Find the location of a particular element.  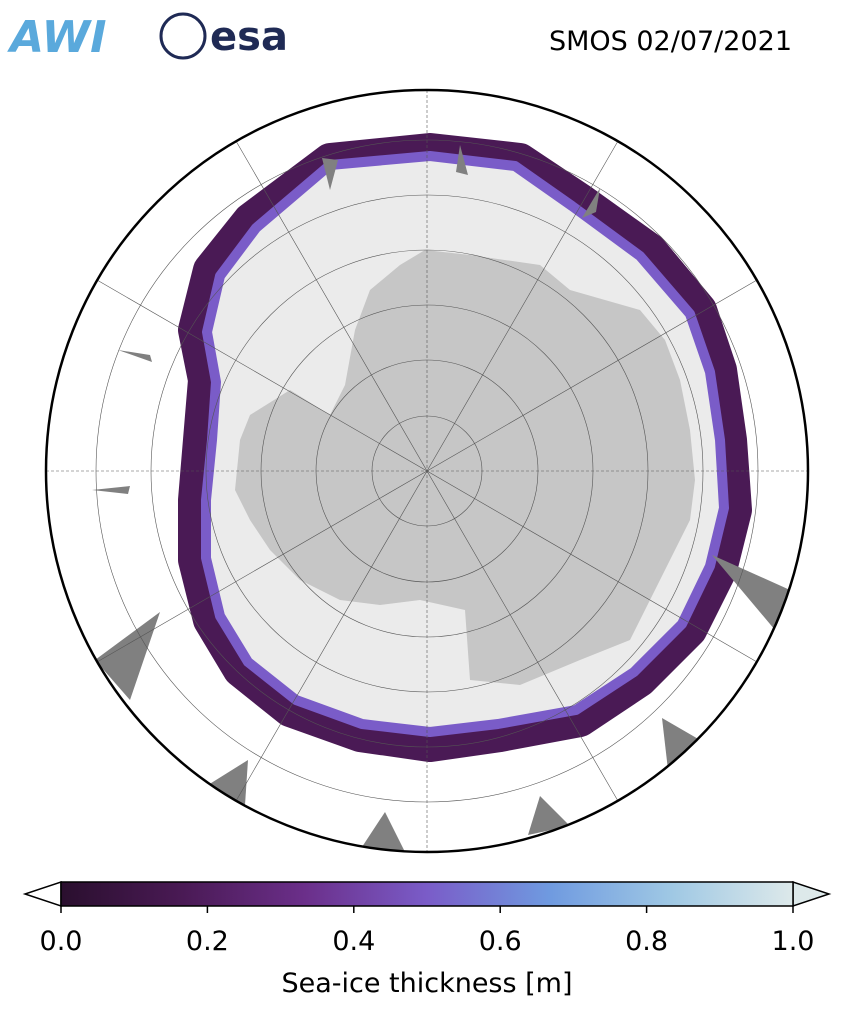

map-title: SMOS 02/07/2021 is located at coordinates (670, 41).